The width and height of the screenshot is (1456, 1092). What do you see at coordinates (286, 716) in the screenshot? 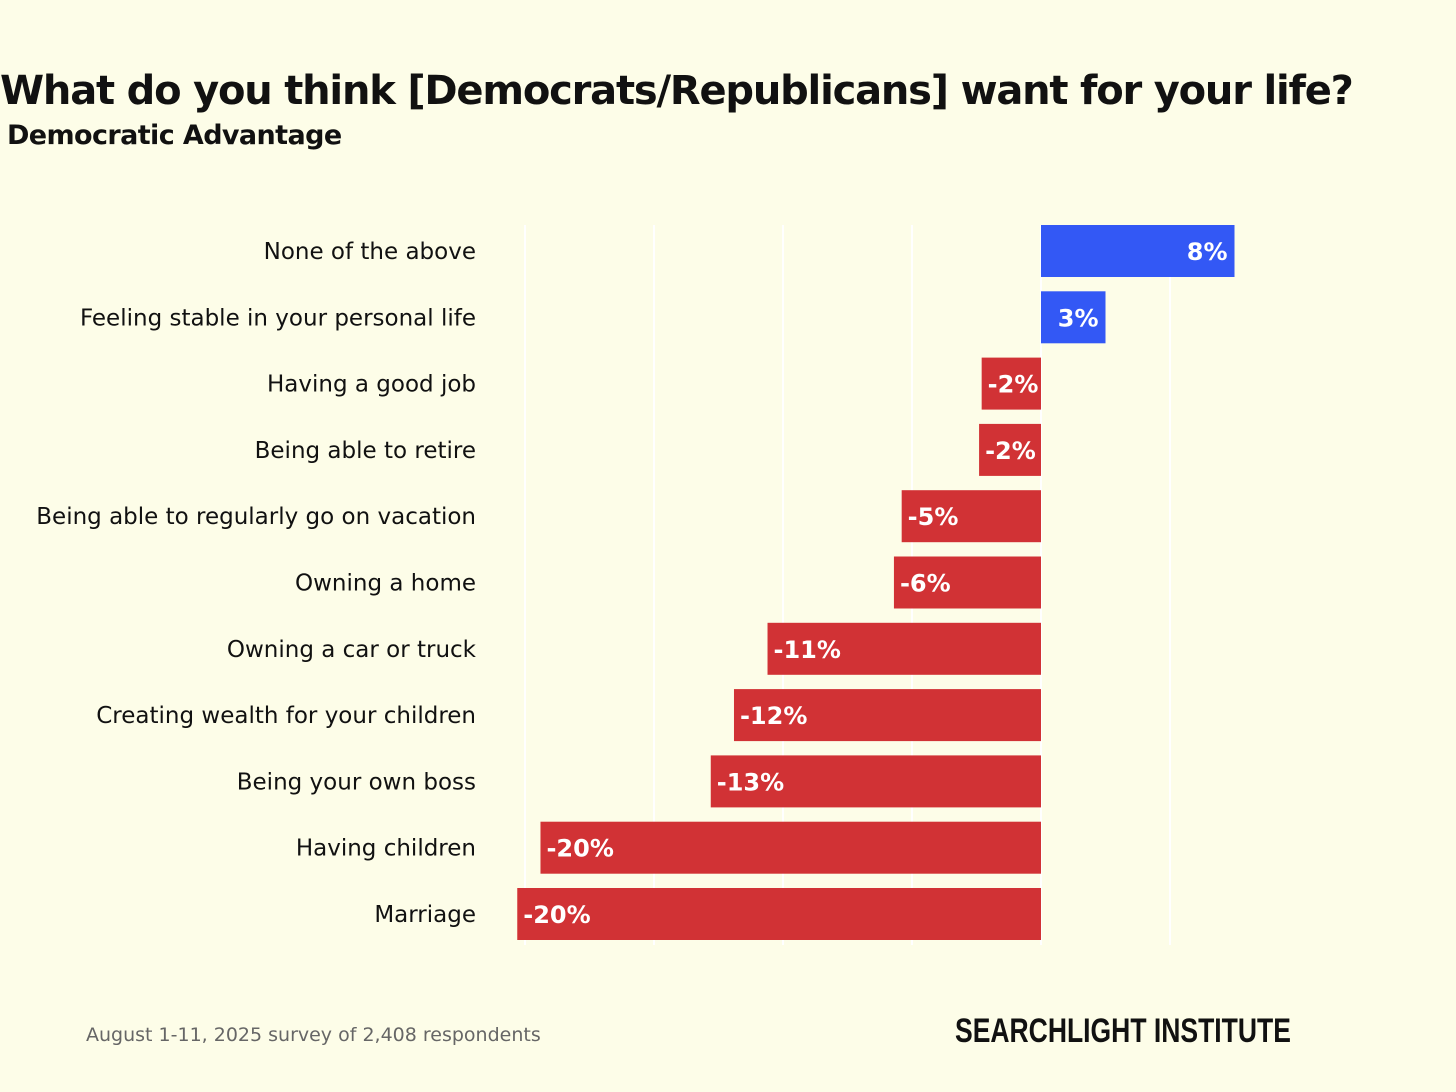
I see `category-label: Creating wealth for your children` at bounding box center [286, 716].